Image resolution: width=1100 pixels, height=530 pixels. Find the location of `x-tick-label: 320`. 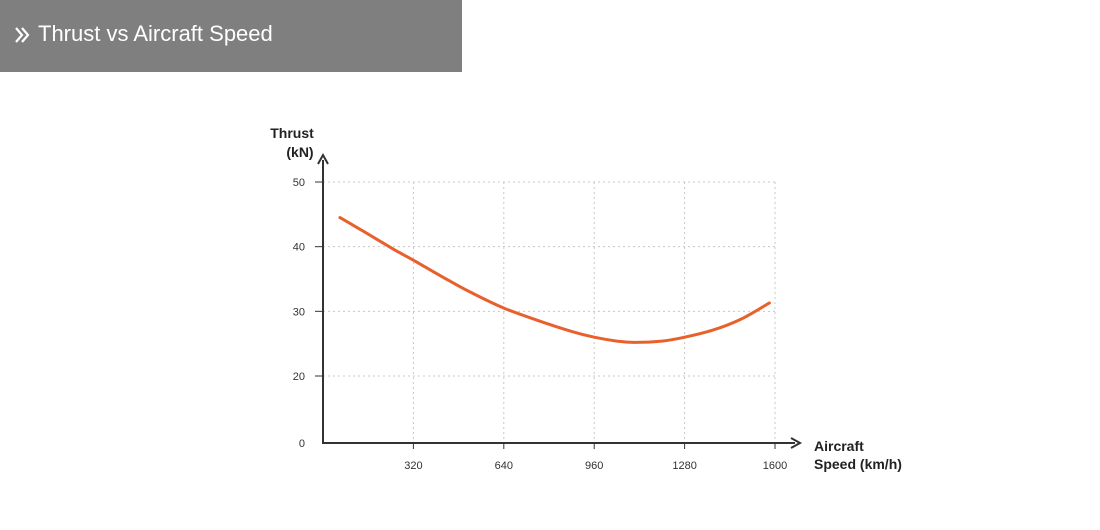

x-tick-label: 320 is located at coordinates (413, 466).